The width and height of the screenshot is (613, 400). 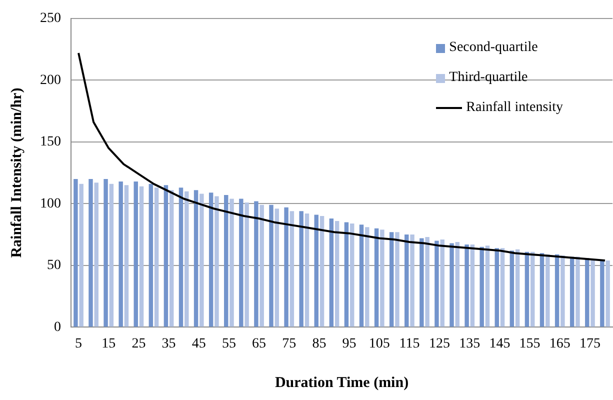 What do you see at coordinates (50, 18) in the screenshot?
I see `y-tick-label: 250` at bounding box center [50, 18].